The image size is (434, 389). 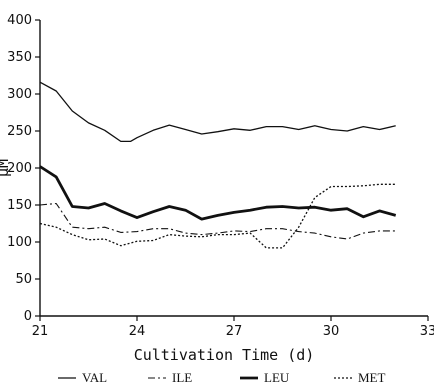 I want to click on y-ticks: 0 50 100 150 200 250 300 350 400, so click(x=23, y=168).